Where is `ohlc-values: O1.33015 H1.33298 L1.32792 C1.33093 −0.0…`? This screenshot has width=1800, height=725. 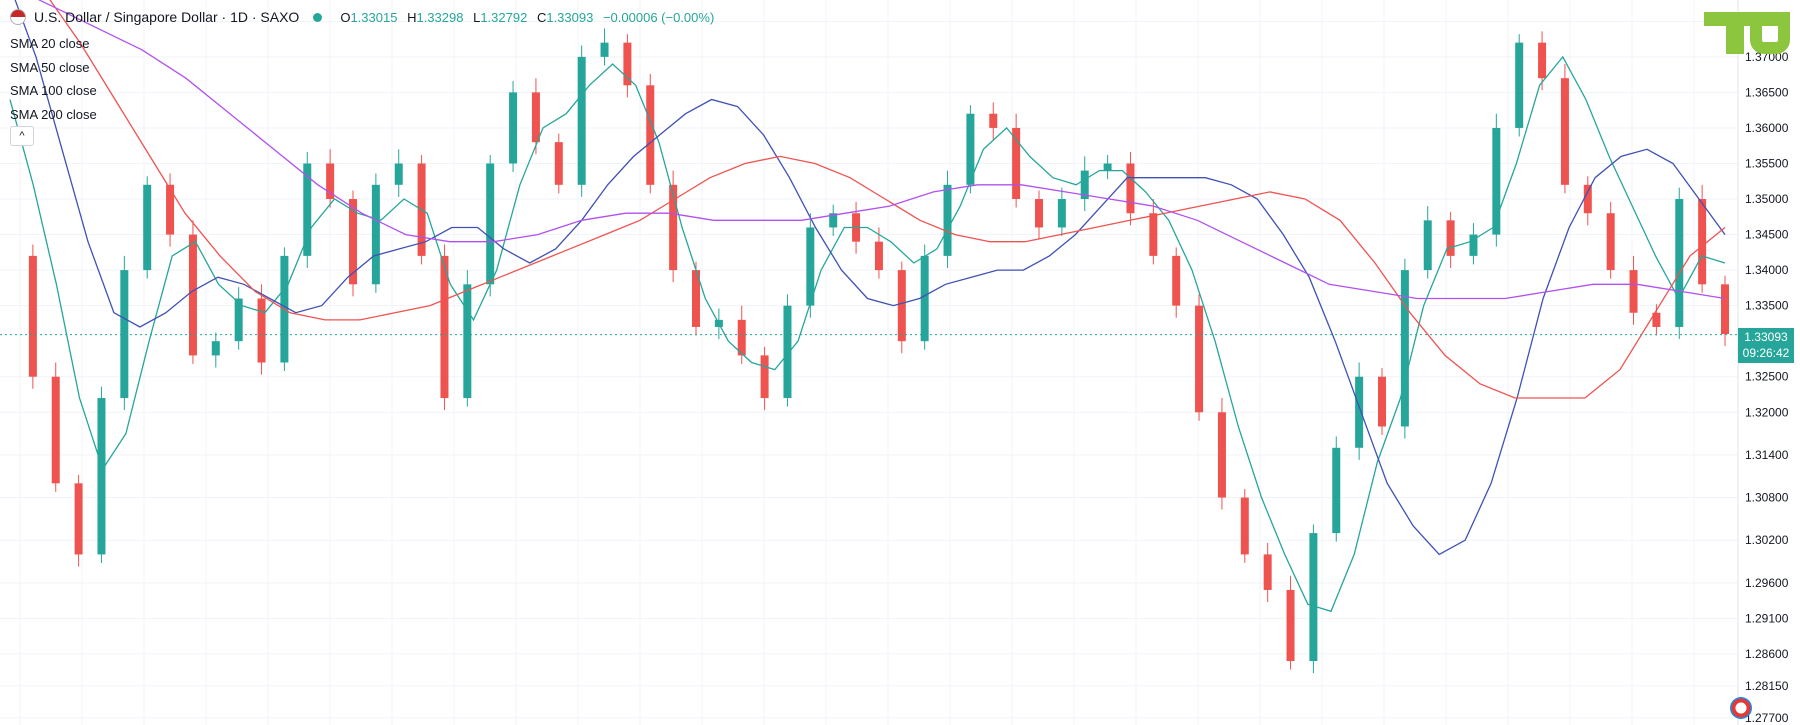 ohlc-values: O1.33015 H1.33298 L1.32792 C1.33093 −0.0… is located at coordinates (530, 17).